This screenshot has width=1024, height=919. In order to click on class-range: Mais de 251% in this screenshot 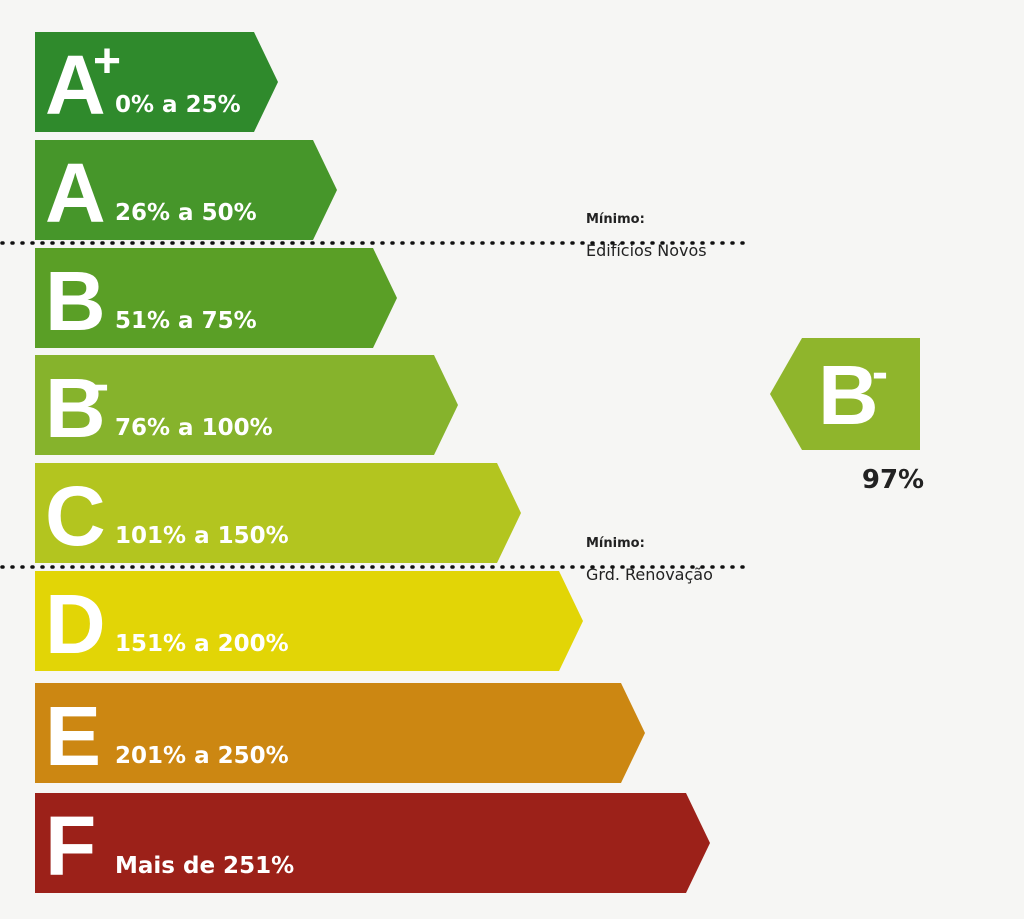, I will do `click(204, 866)`.